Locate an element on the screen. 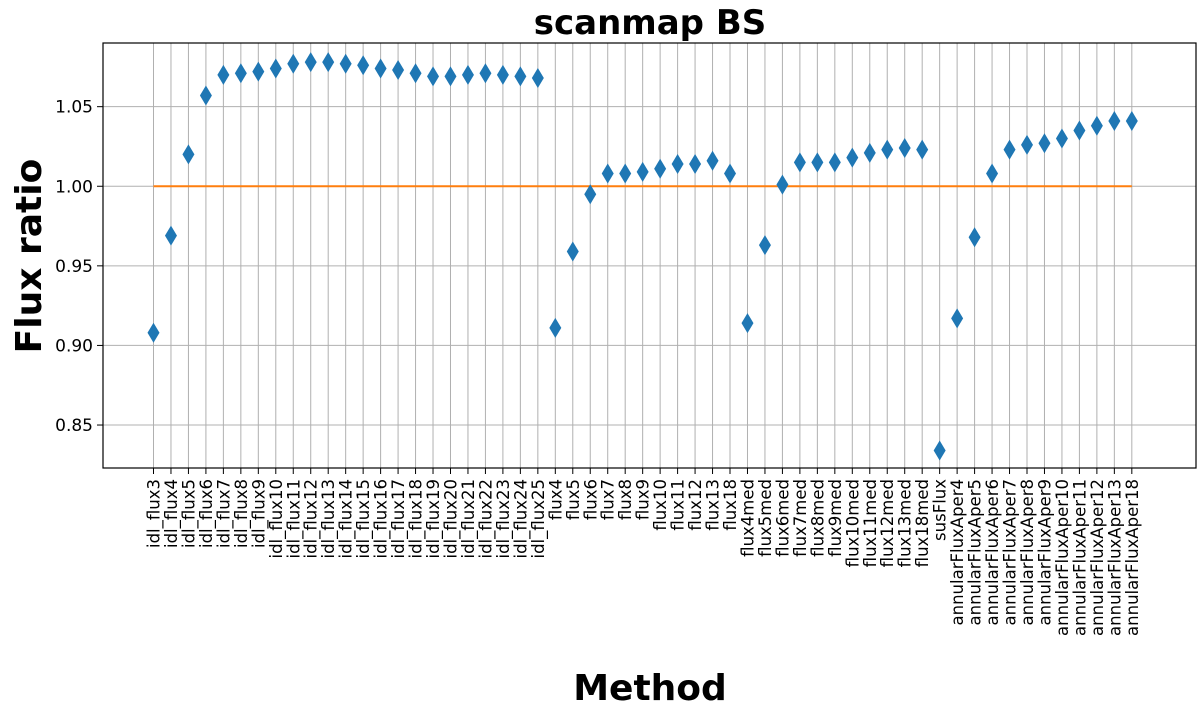  x-tick-label: flux8 is located at coordinates (625, 499).